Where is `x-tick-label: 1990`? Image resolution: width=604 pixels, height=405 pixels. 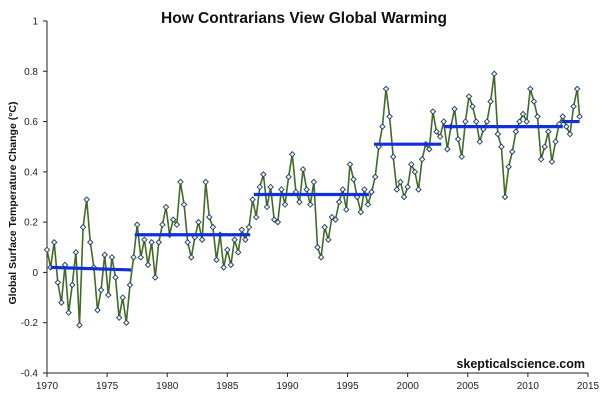 x-tick-label: 1990 is located at coordinates (287, 386).